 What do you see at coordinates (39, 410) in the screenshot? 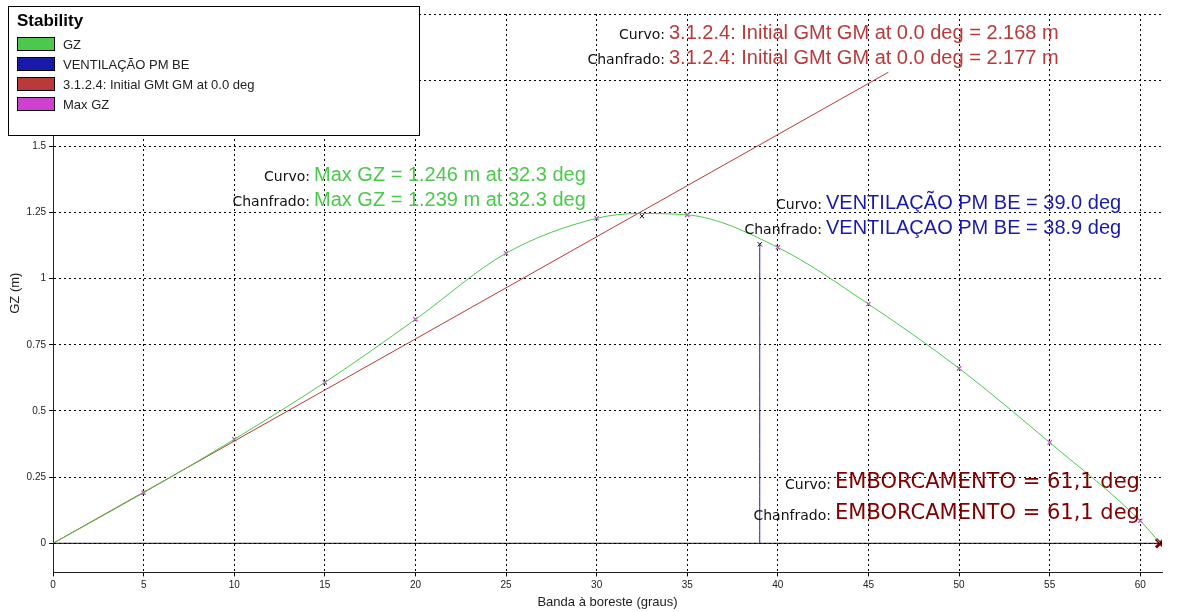
I see `y-tick-label: 0.5` at bounding box center [39, 410].